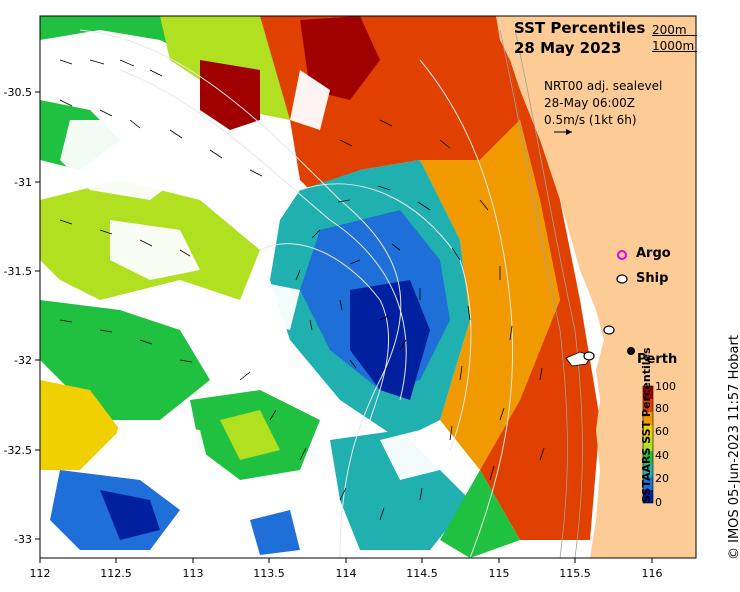 The image size is (740, 592). What do you see at coordinates (422, 573) in the screenshot?
I see `x-tick: 114.5` at bounding box center [422, 573].